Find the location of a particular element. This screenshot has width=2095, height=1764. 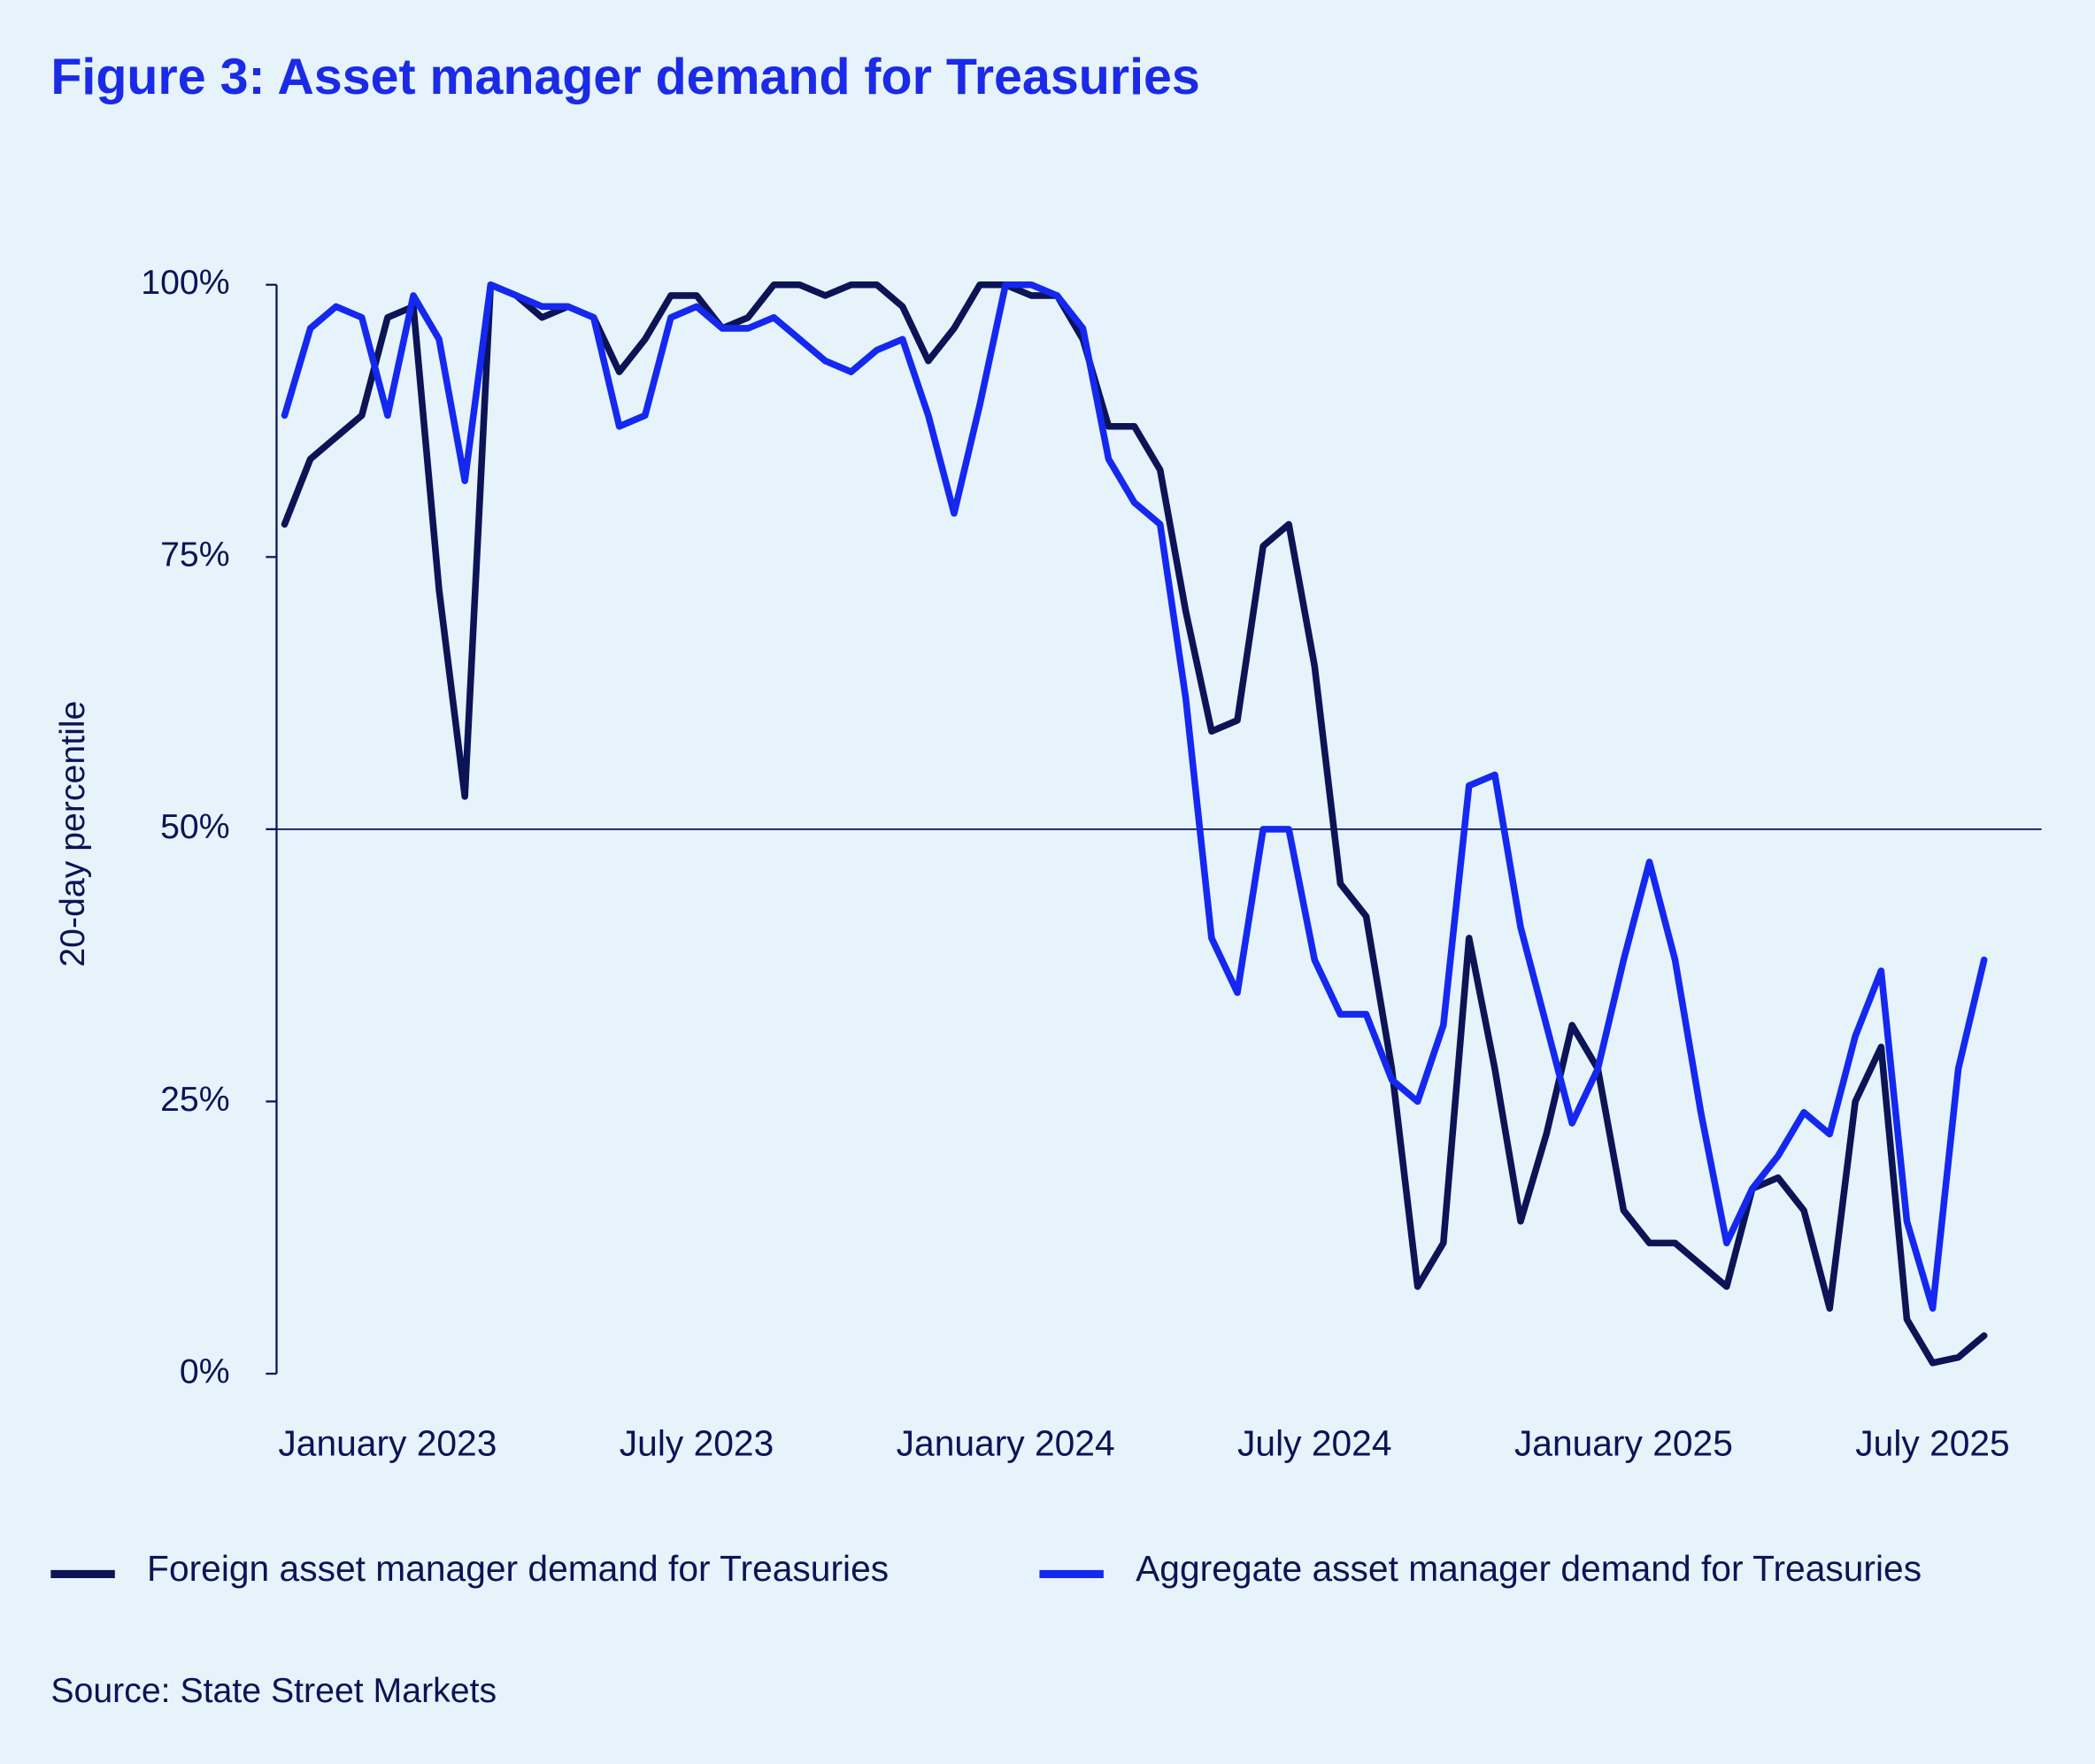

x-tick-label: January 2025 is located at coordinates (1623, 1442).